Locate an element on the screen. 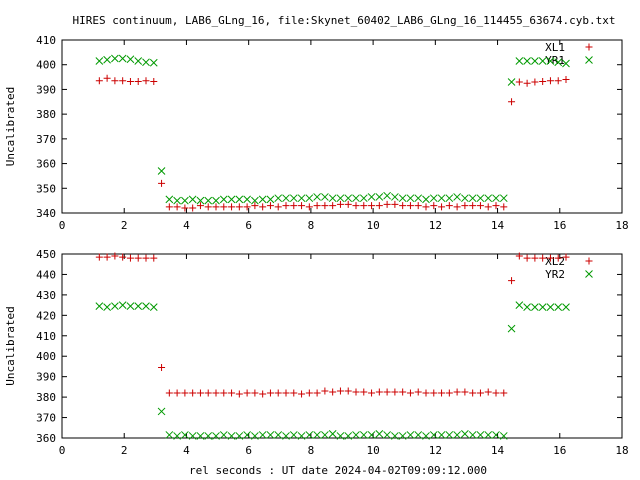 This screenshot has width=640, height=480. y-tick-label: 440 is located at coordinates (46, 274).